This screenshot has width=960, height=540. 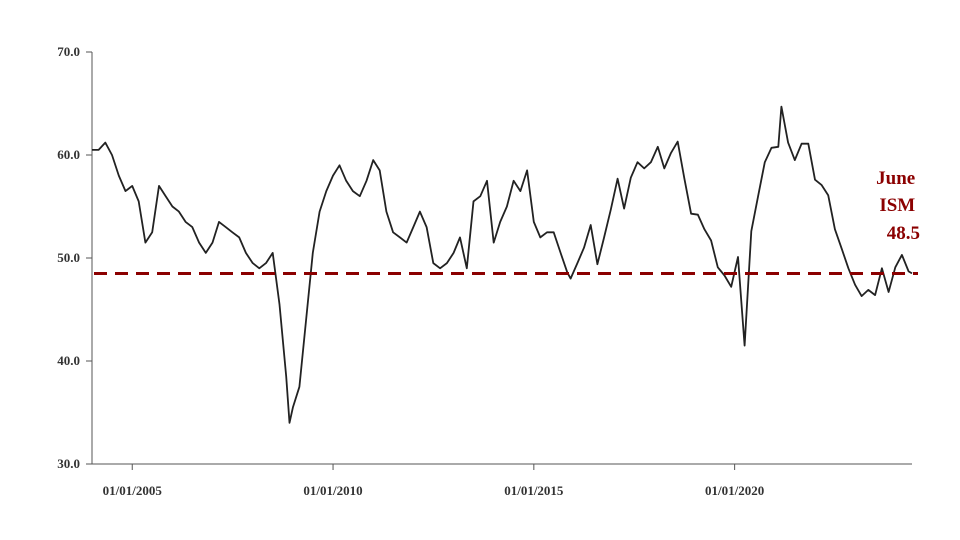 What do you see at coordinates (68, 154) in the screenshot?
I see `y-tick-label: 60.0` at bounding box center [68, 154].